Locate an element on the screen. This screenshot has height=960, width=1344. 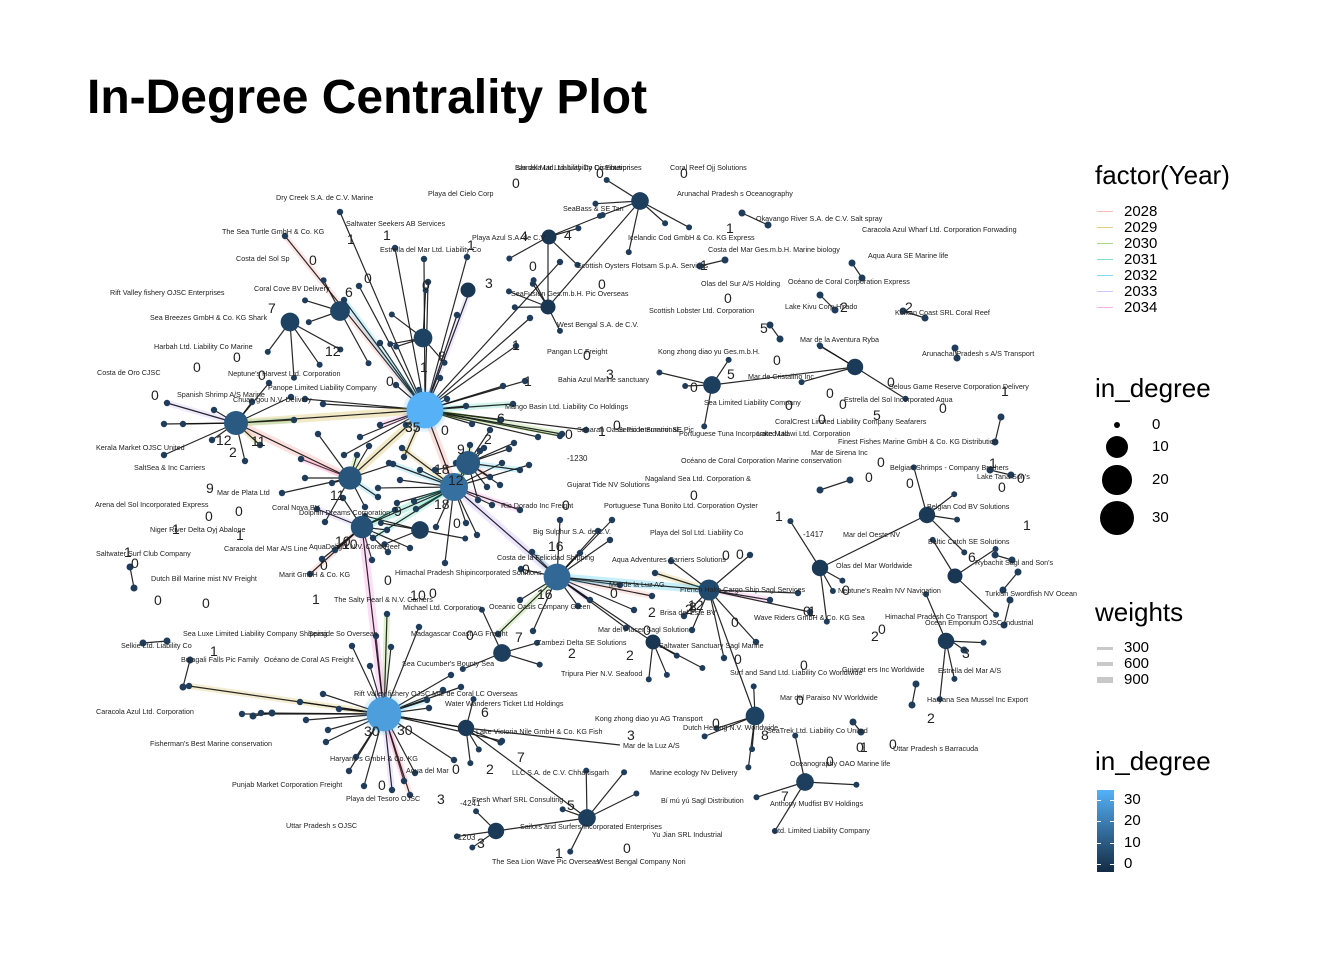
node-label: Costa de Oro CJSC is located at coordinates (129, 372).